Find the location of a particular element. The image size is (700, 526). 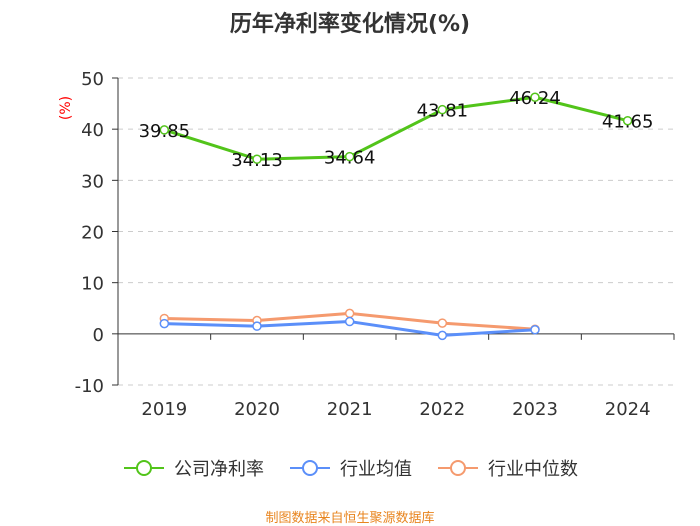

data-label: 34.13 is located at coordinates (257, 160).